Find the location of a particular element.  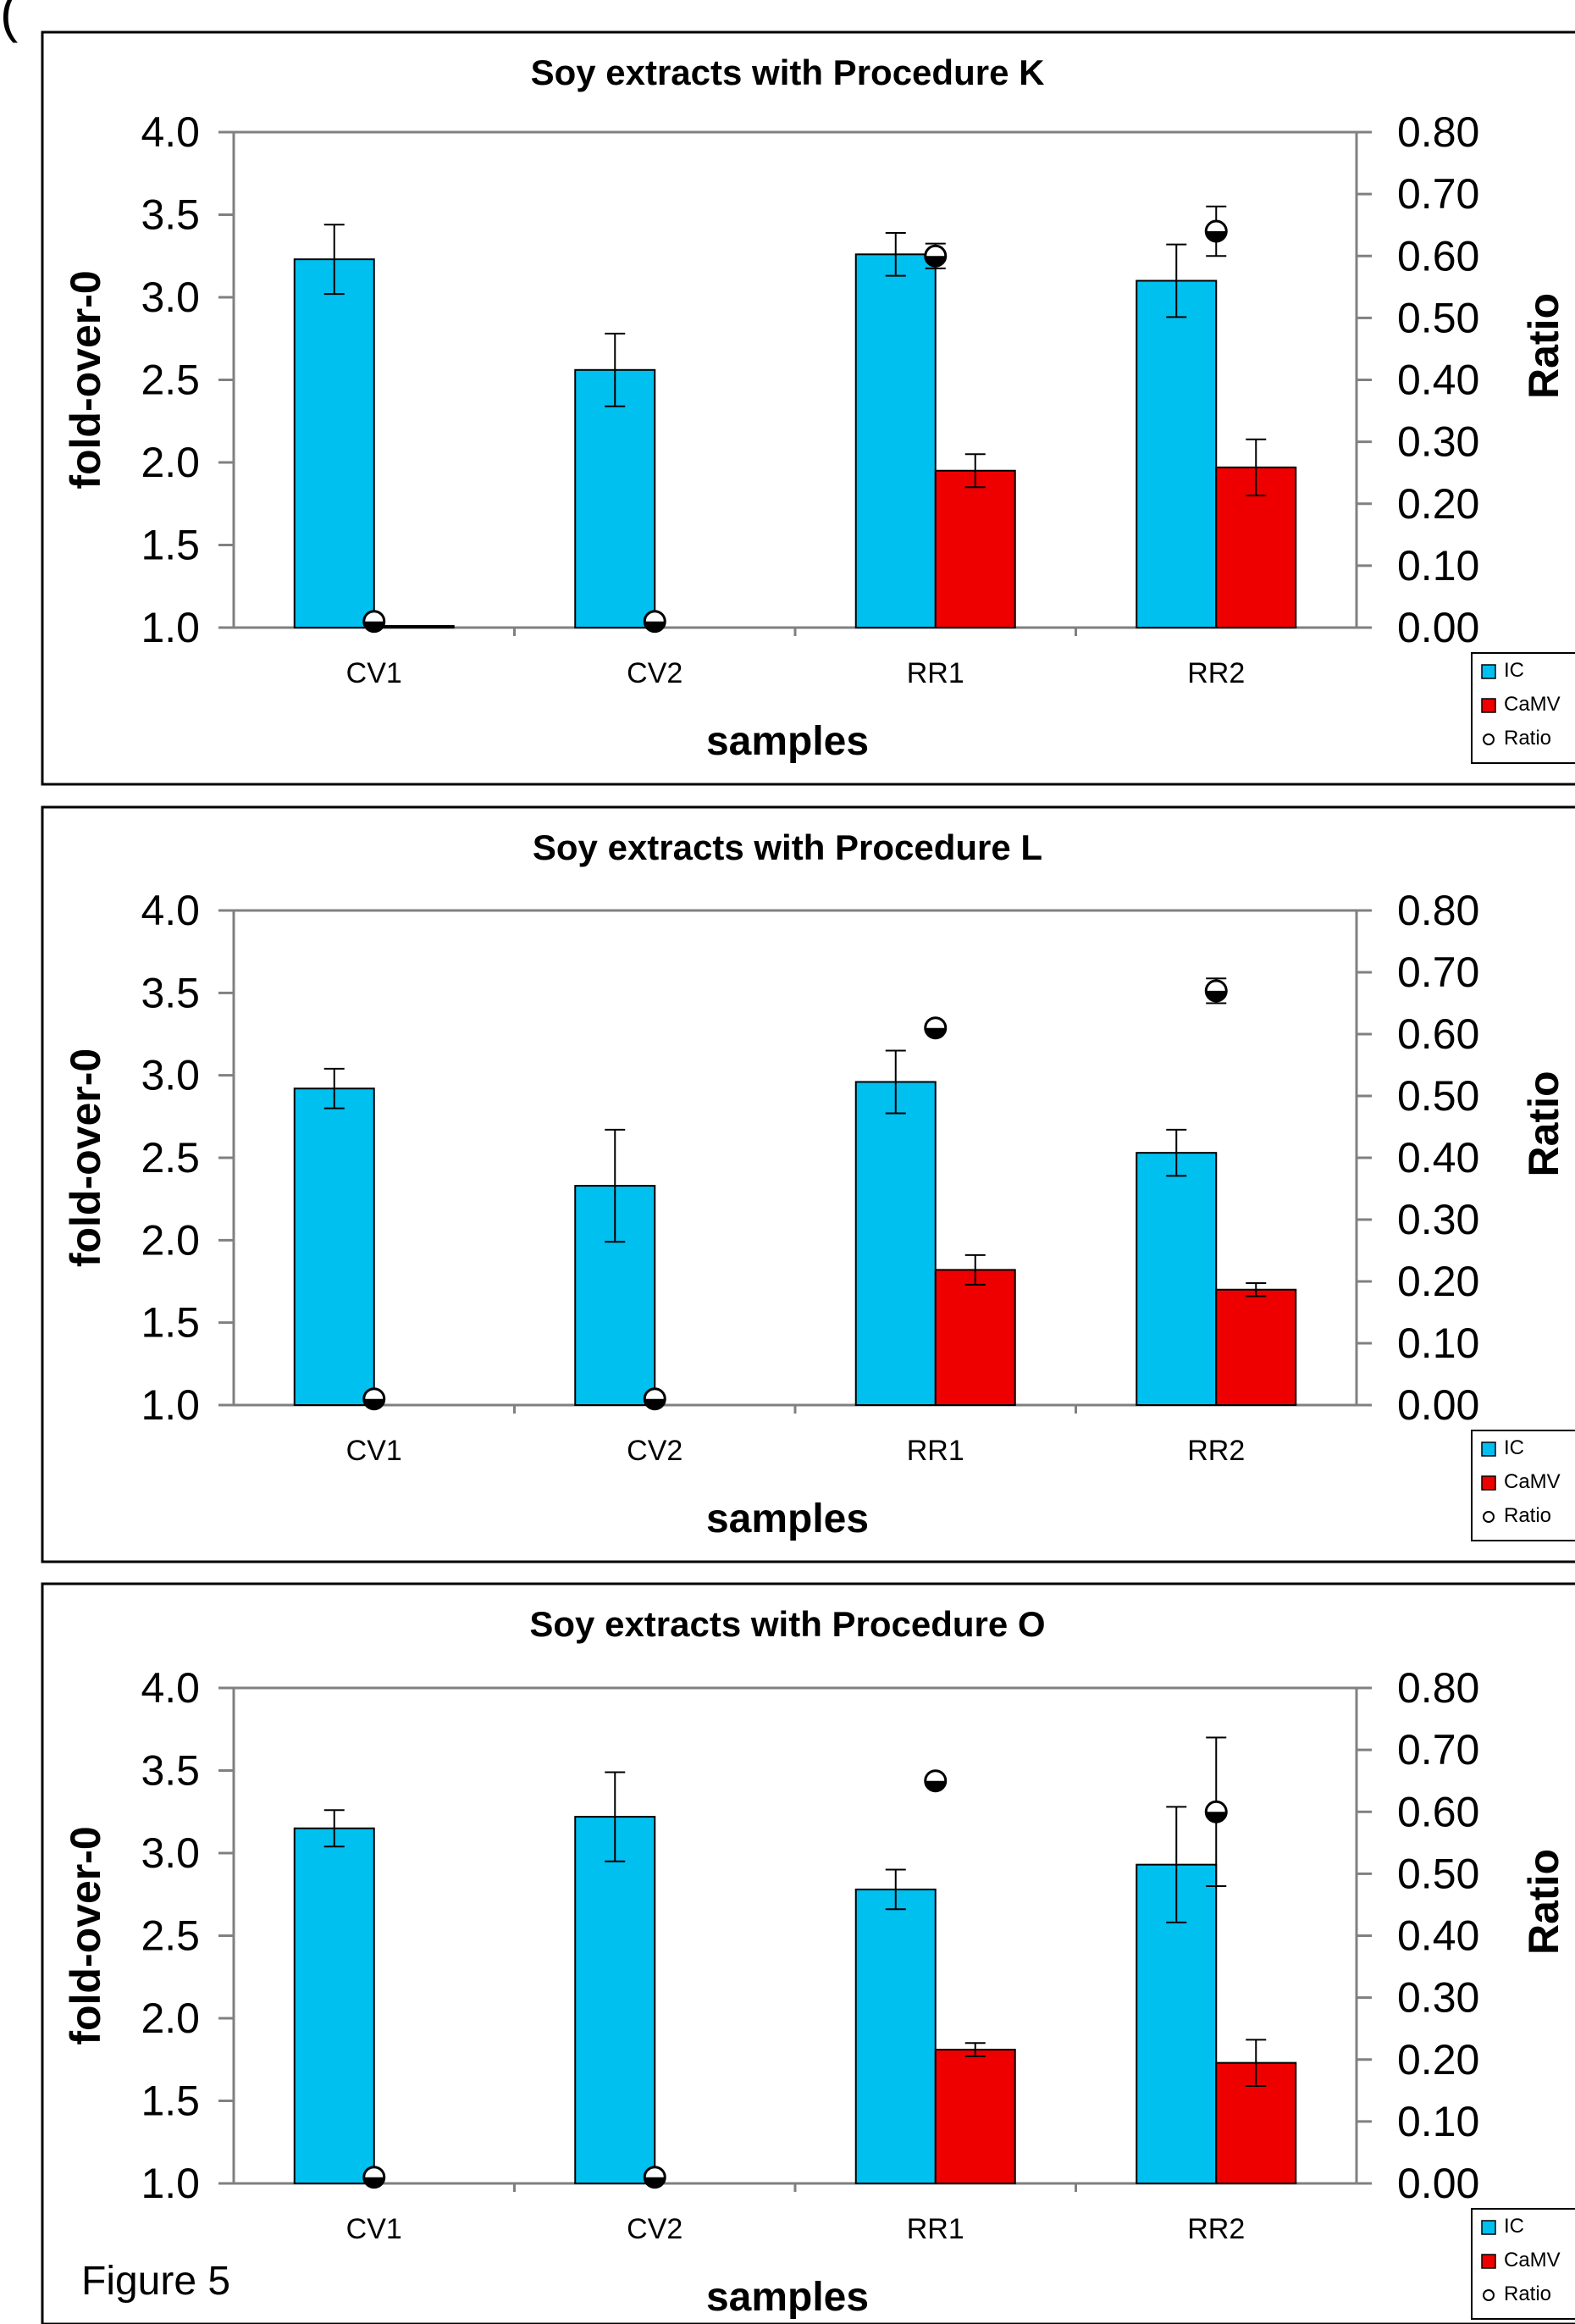

chart-title: Soy extracts with Procedure L is located at coordinates (787, 847).